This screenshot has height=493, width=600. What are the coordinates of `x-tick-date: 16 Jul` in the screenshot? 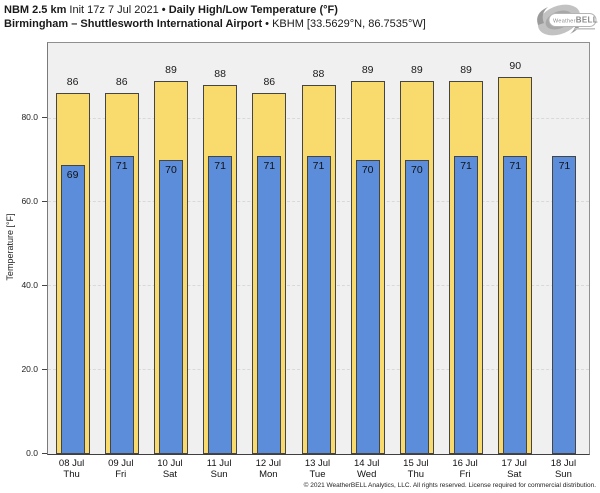 It's located at (465, 463).